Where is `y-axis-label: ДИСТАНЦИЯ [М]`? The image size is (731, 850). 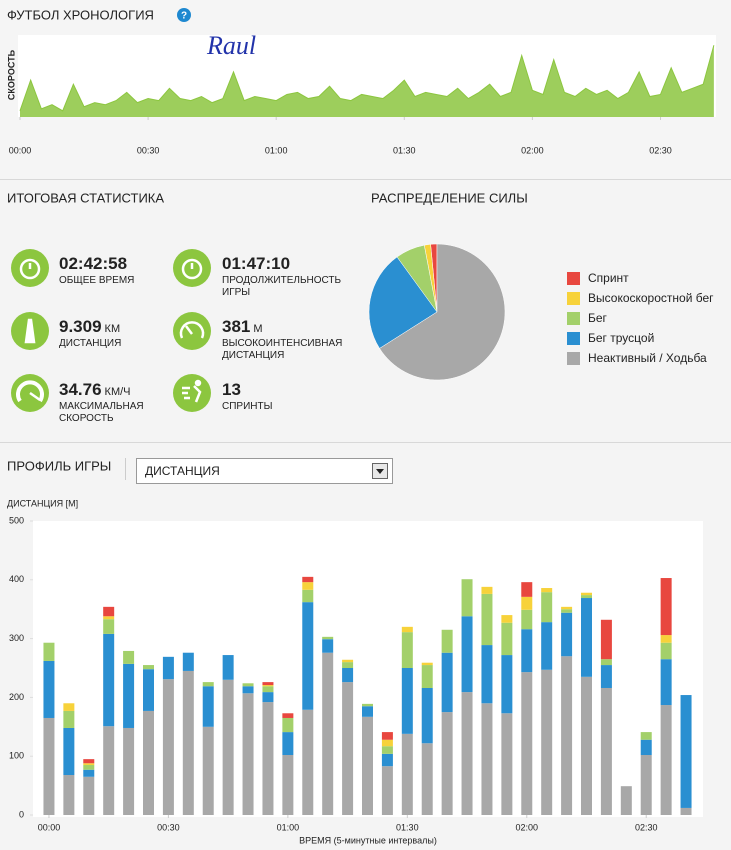 y-axis-label: ДИСТАНЦИЯ [М] is located at coordinates (42, 503).